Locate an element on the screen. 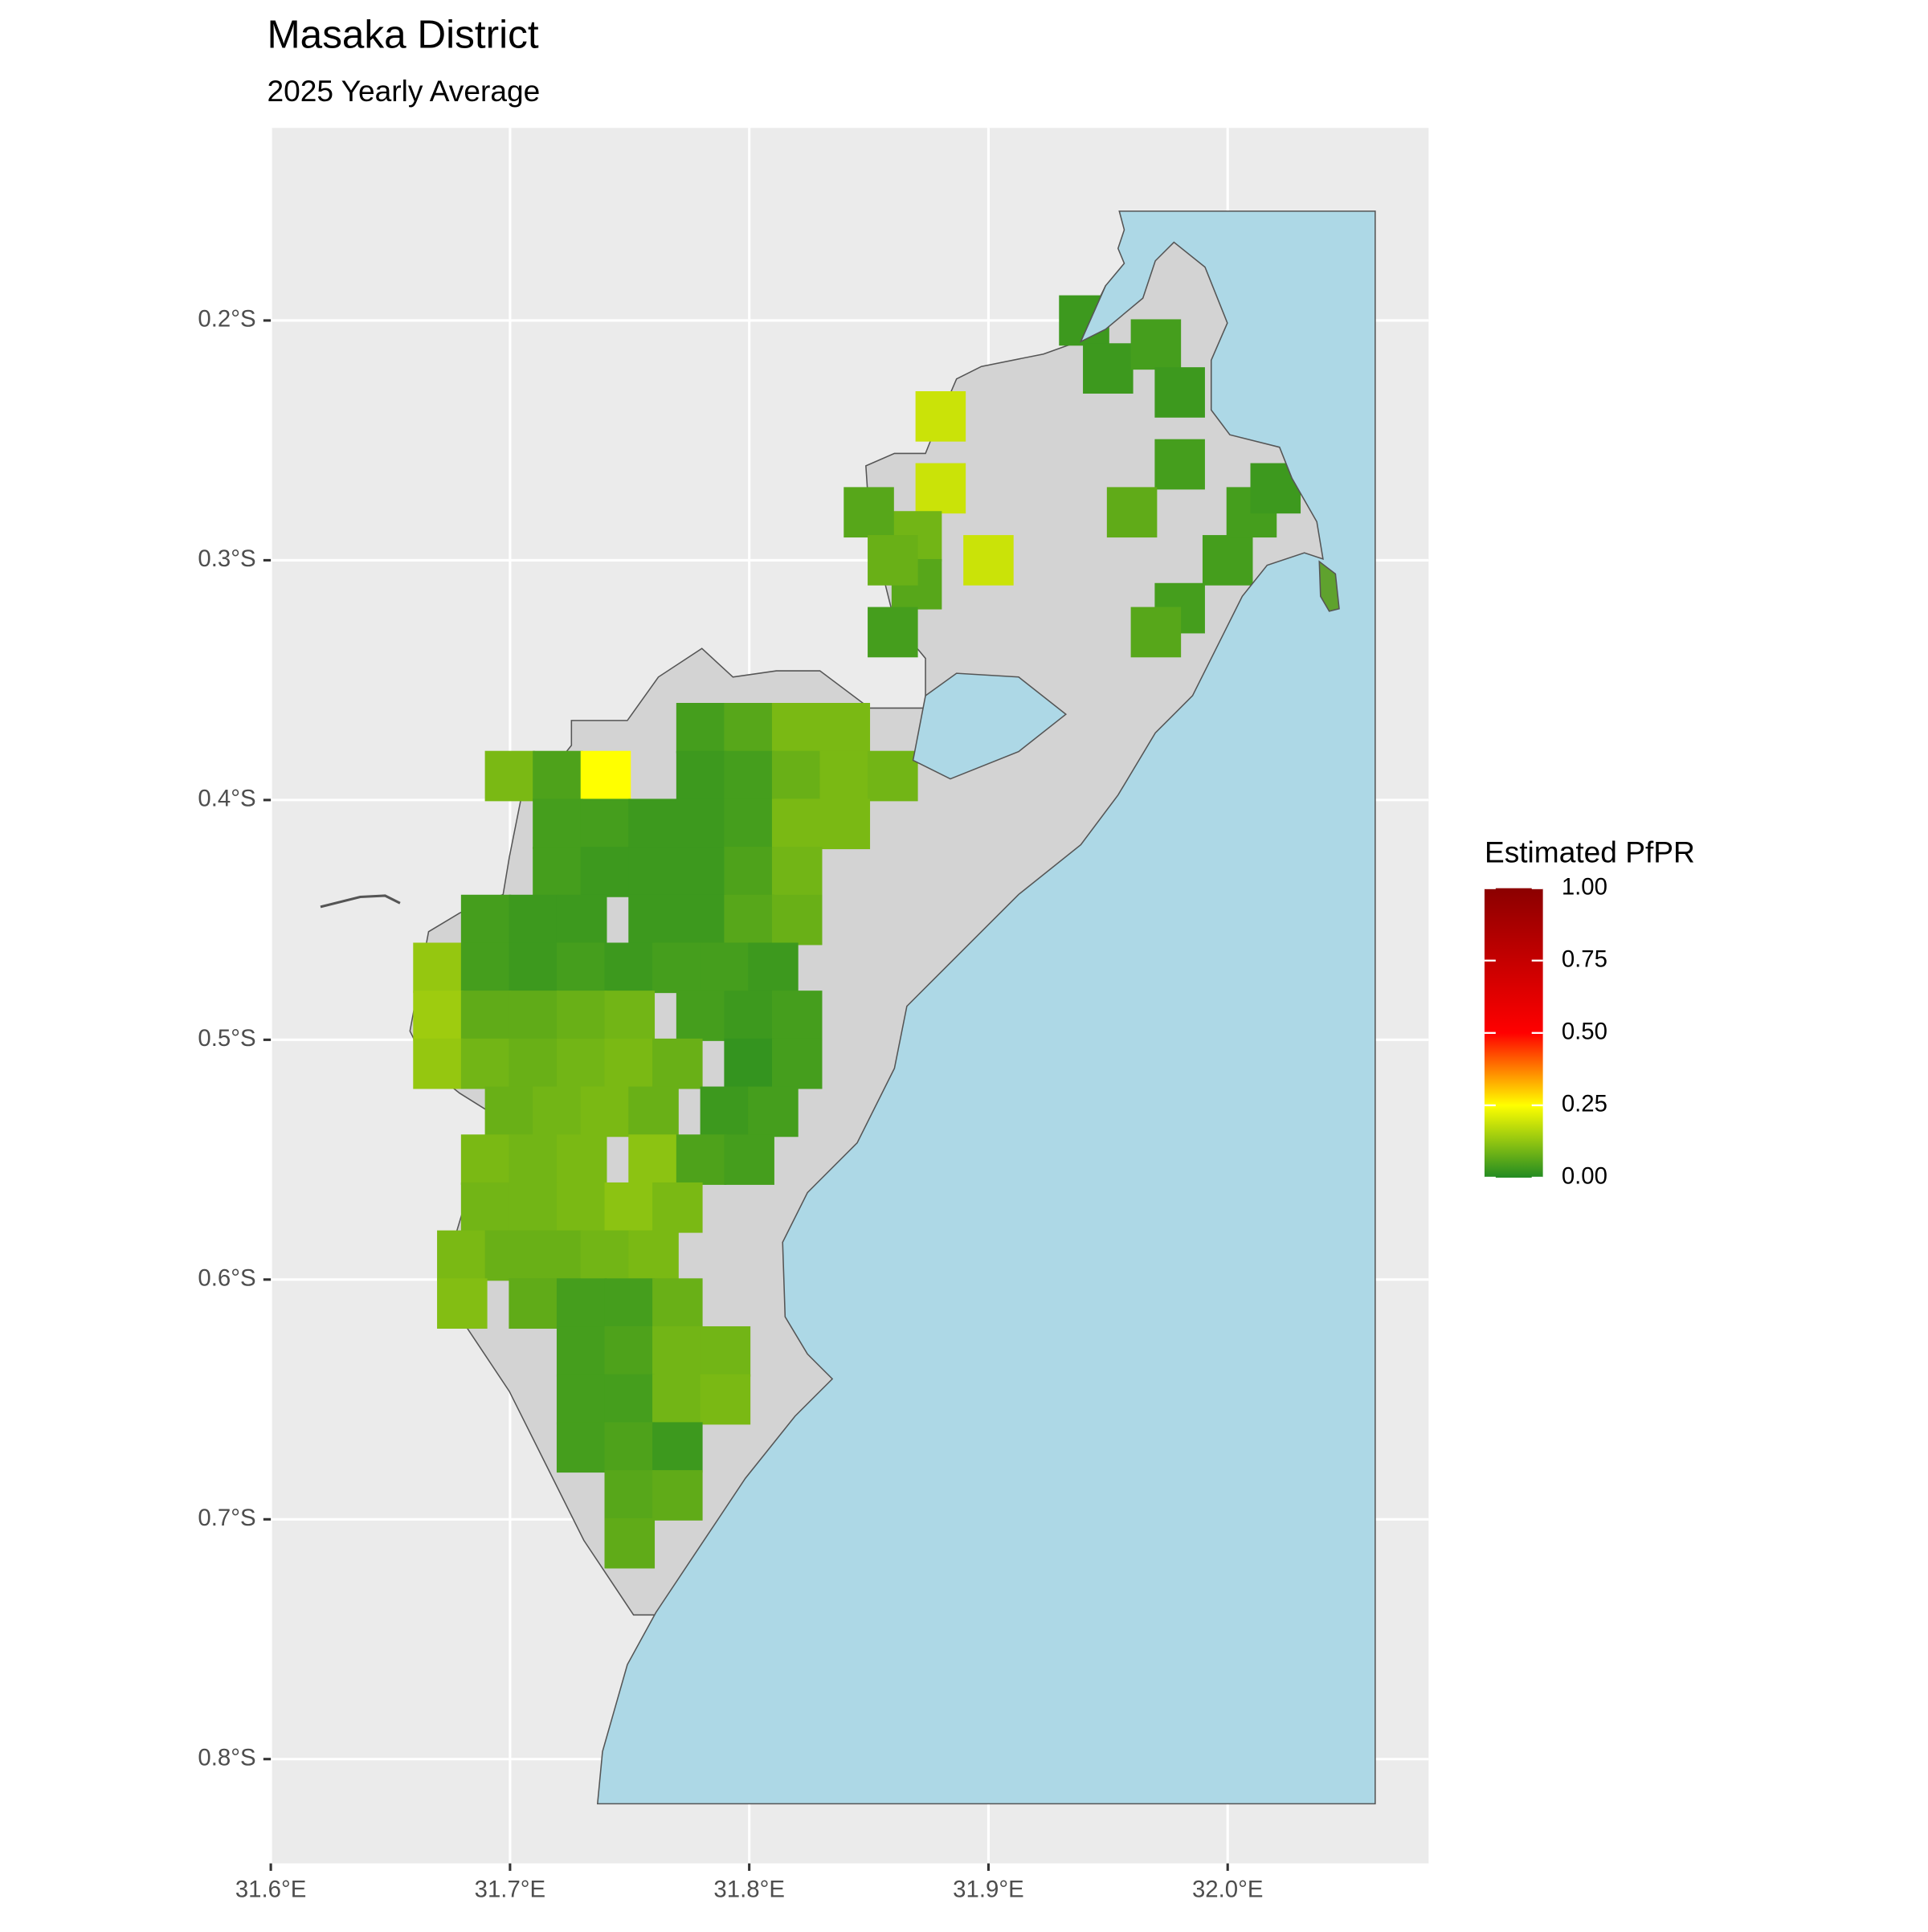  y-tick-label: 0.6°S is located at coordinates (227, 1278).